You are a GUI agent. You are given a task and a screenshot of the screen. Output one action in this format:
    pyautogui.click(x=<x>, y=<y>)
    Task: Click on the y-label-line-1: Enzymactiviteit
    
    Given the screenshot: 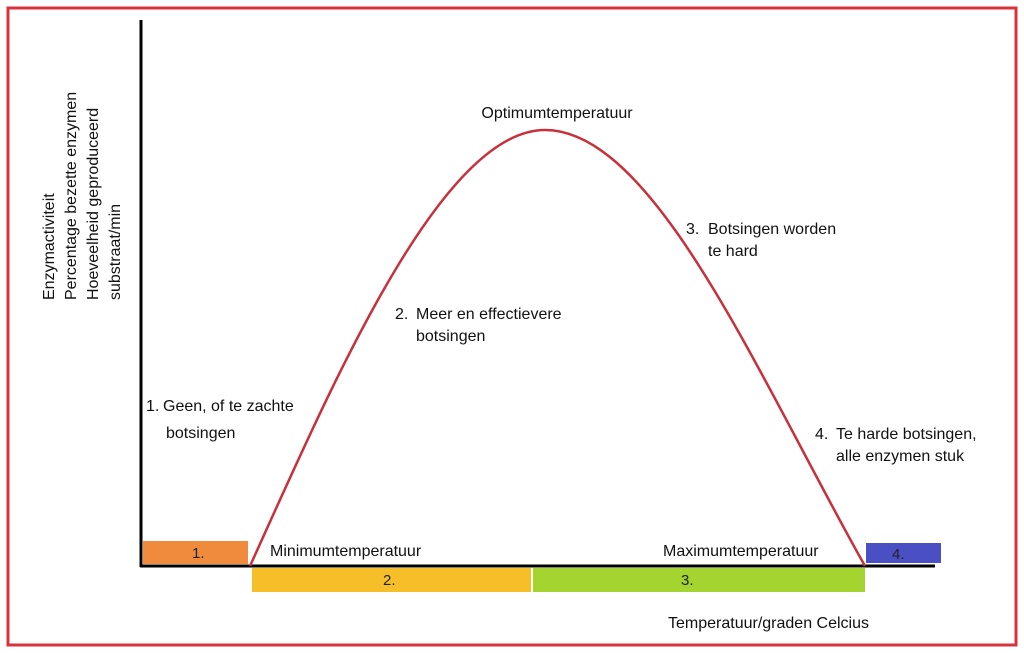 What is the action you would take?
    pyautogui.click(x=49, y=246)
    